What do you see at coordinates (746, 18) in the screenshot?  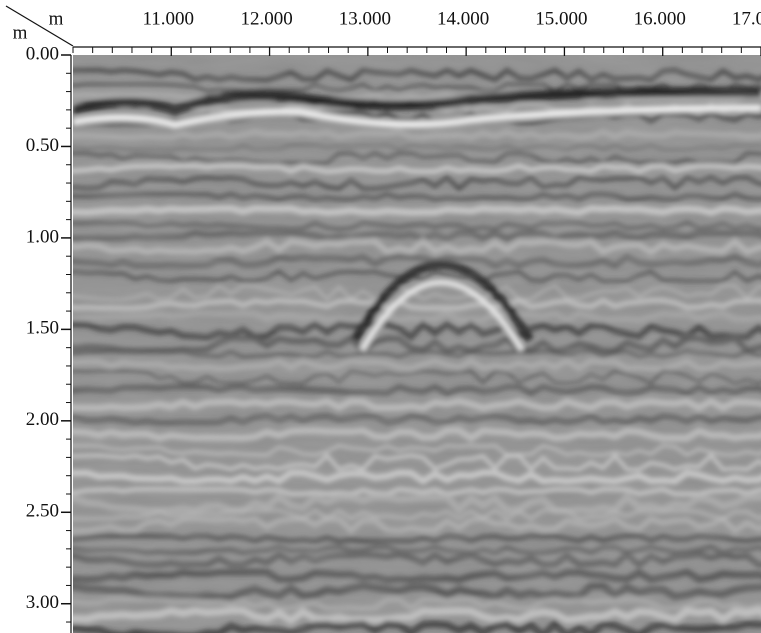 I see `x-tick-label: 17.000` at bounding box center [746, 18].